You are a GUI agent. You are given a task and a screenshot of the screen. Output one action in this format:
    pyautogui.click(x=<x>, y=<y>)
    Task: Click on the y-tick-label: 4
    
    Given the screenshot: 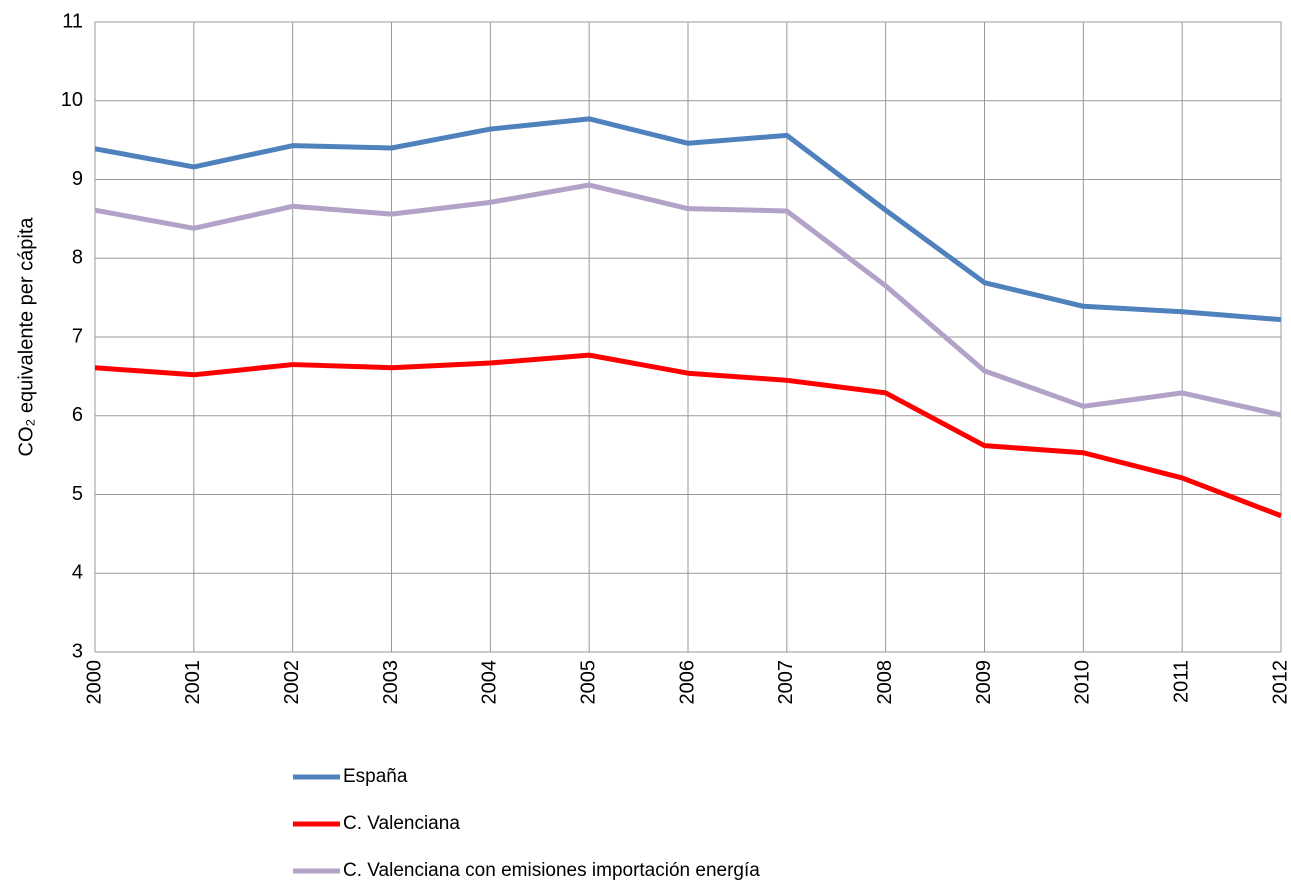 What is the action you would take?
    pyautogui.click(x=77, y=573)
    